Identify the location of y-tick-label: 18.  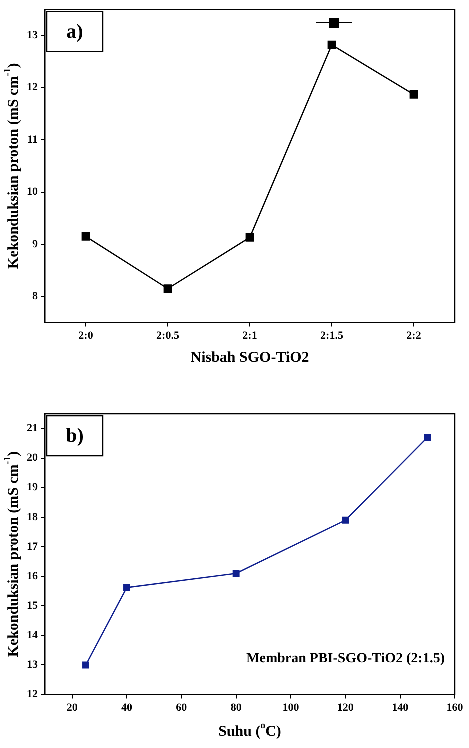
(32, 517).